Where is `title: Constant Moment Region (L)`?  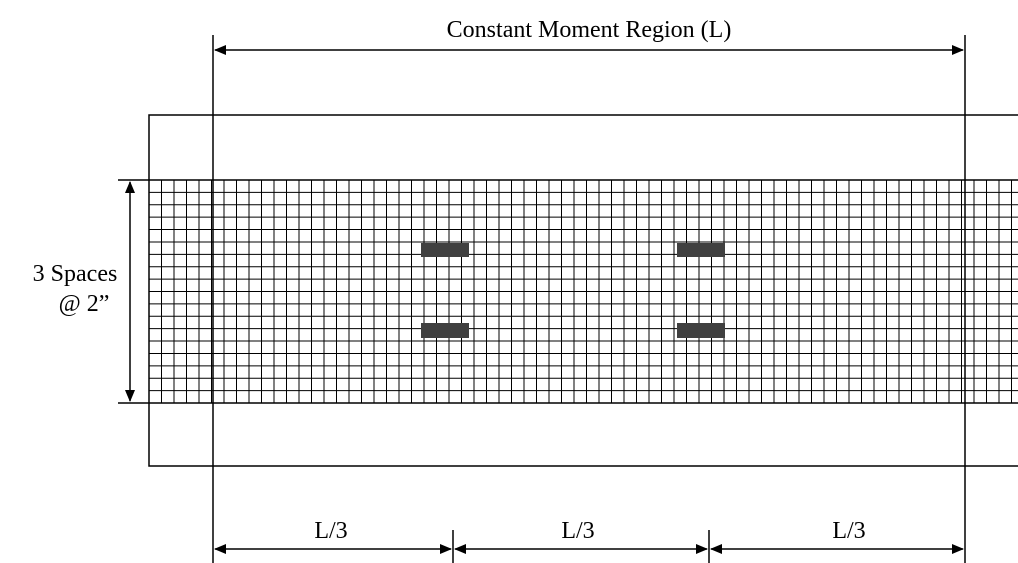 title: Constant Moment Region (L) is located at coordinates (589, 30).